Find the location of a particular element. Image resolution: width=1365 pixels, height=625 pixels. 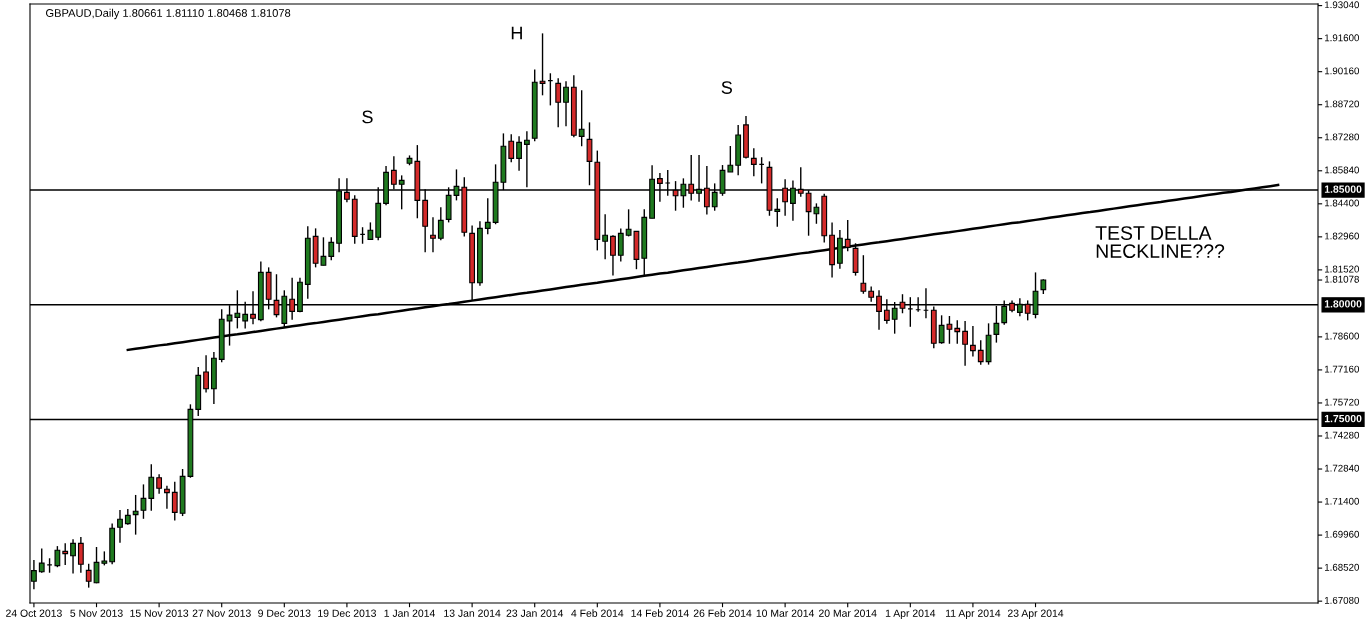

y-tick-label: 1.68520 is located at coordinates (1342, 567).